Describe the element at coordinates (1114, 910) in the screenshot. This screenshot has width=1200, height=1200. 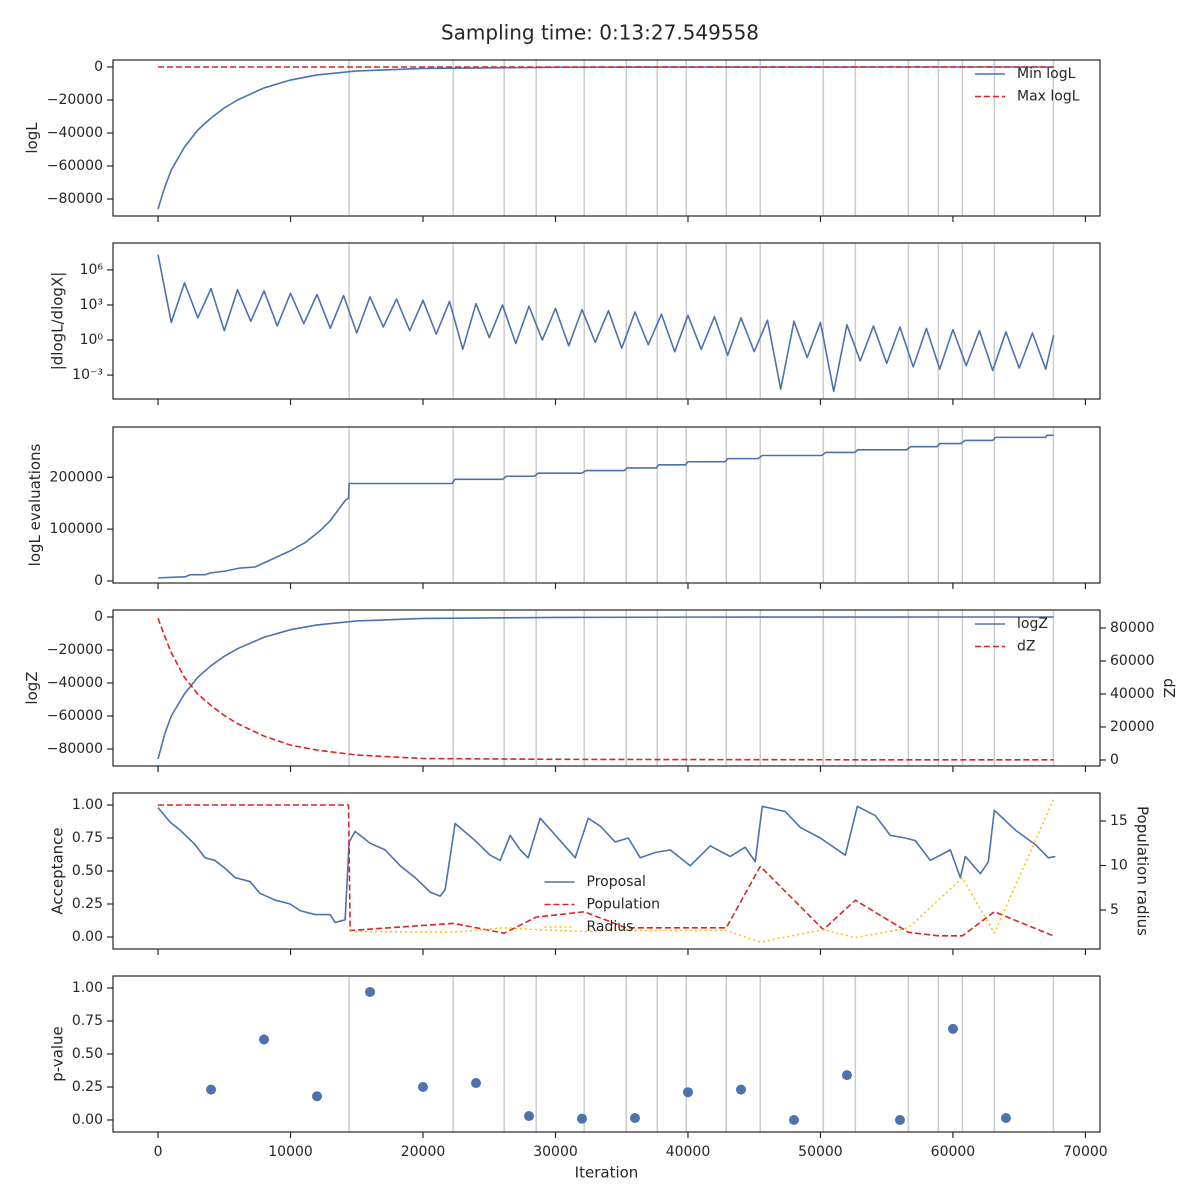
I see `y2-tick-label: 5` at that location.